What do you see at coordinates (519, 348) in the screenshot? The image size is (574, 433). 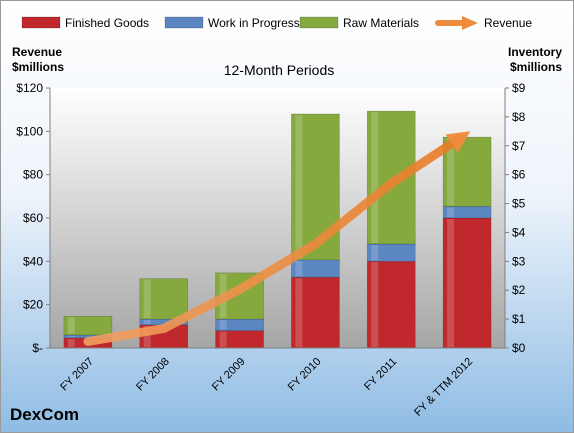 I see `right-tick-label: $0` at bounding box center [519, 348].